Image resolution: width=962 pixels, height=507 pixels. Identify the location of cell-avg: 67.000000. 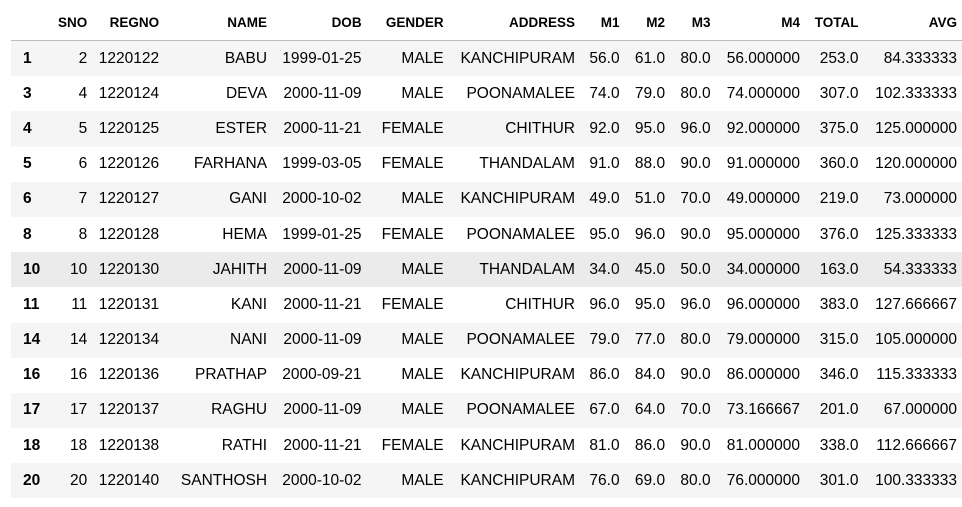
(920, 410).